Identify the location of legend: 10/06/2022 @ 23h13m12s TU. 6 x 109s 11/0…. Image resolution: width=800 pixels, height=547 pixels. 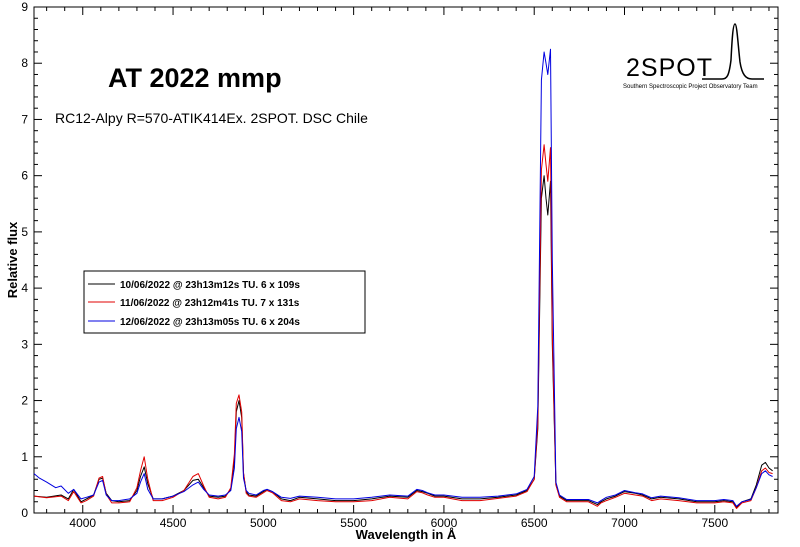
(224, 302).